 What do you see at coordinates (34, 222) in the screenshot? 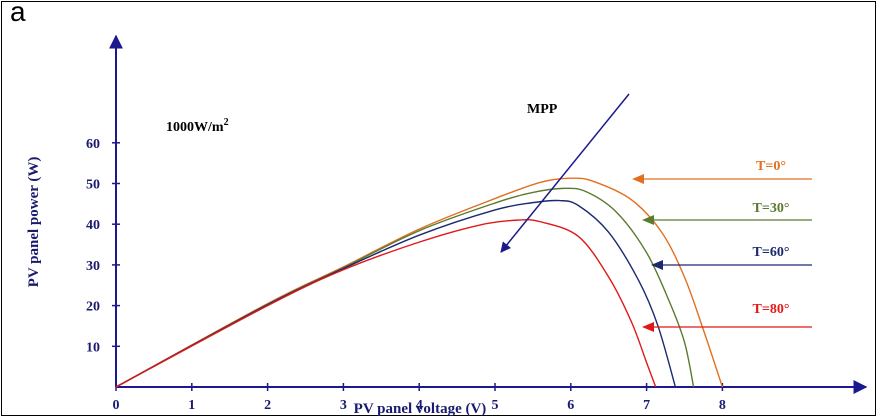
I see `y-axis-label: PV panel power (W)` at bounding box center [34, 222].